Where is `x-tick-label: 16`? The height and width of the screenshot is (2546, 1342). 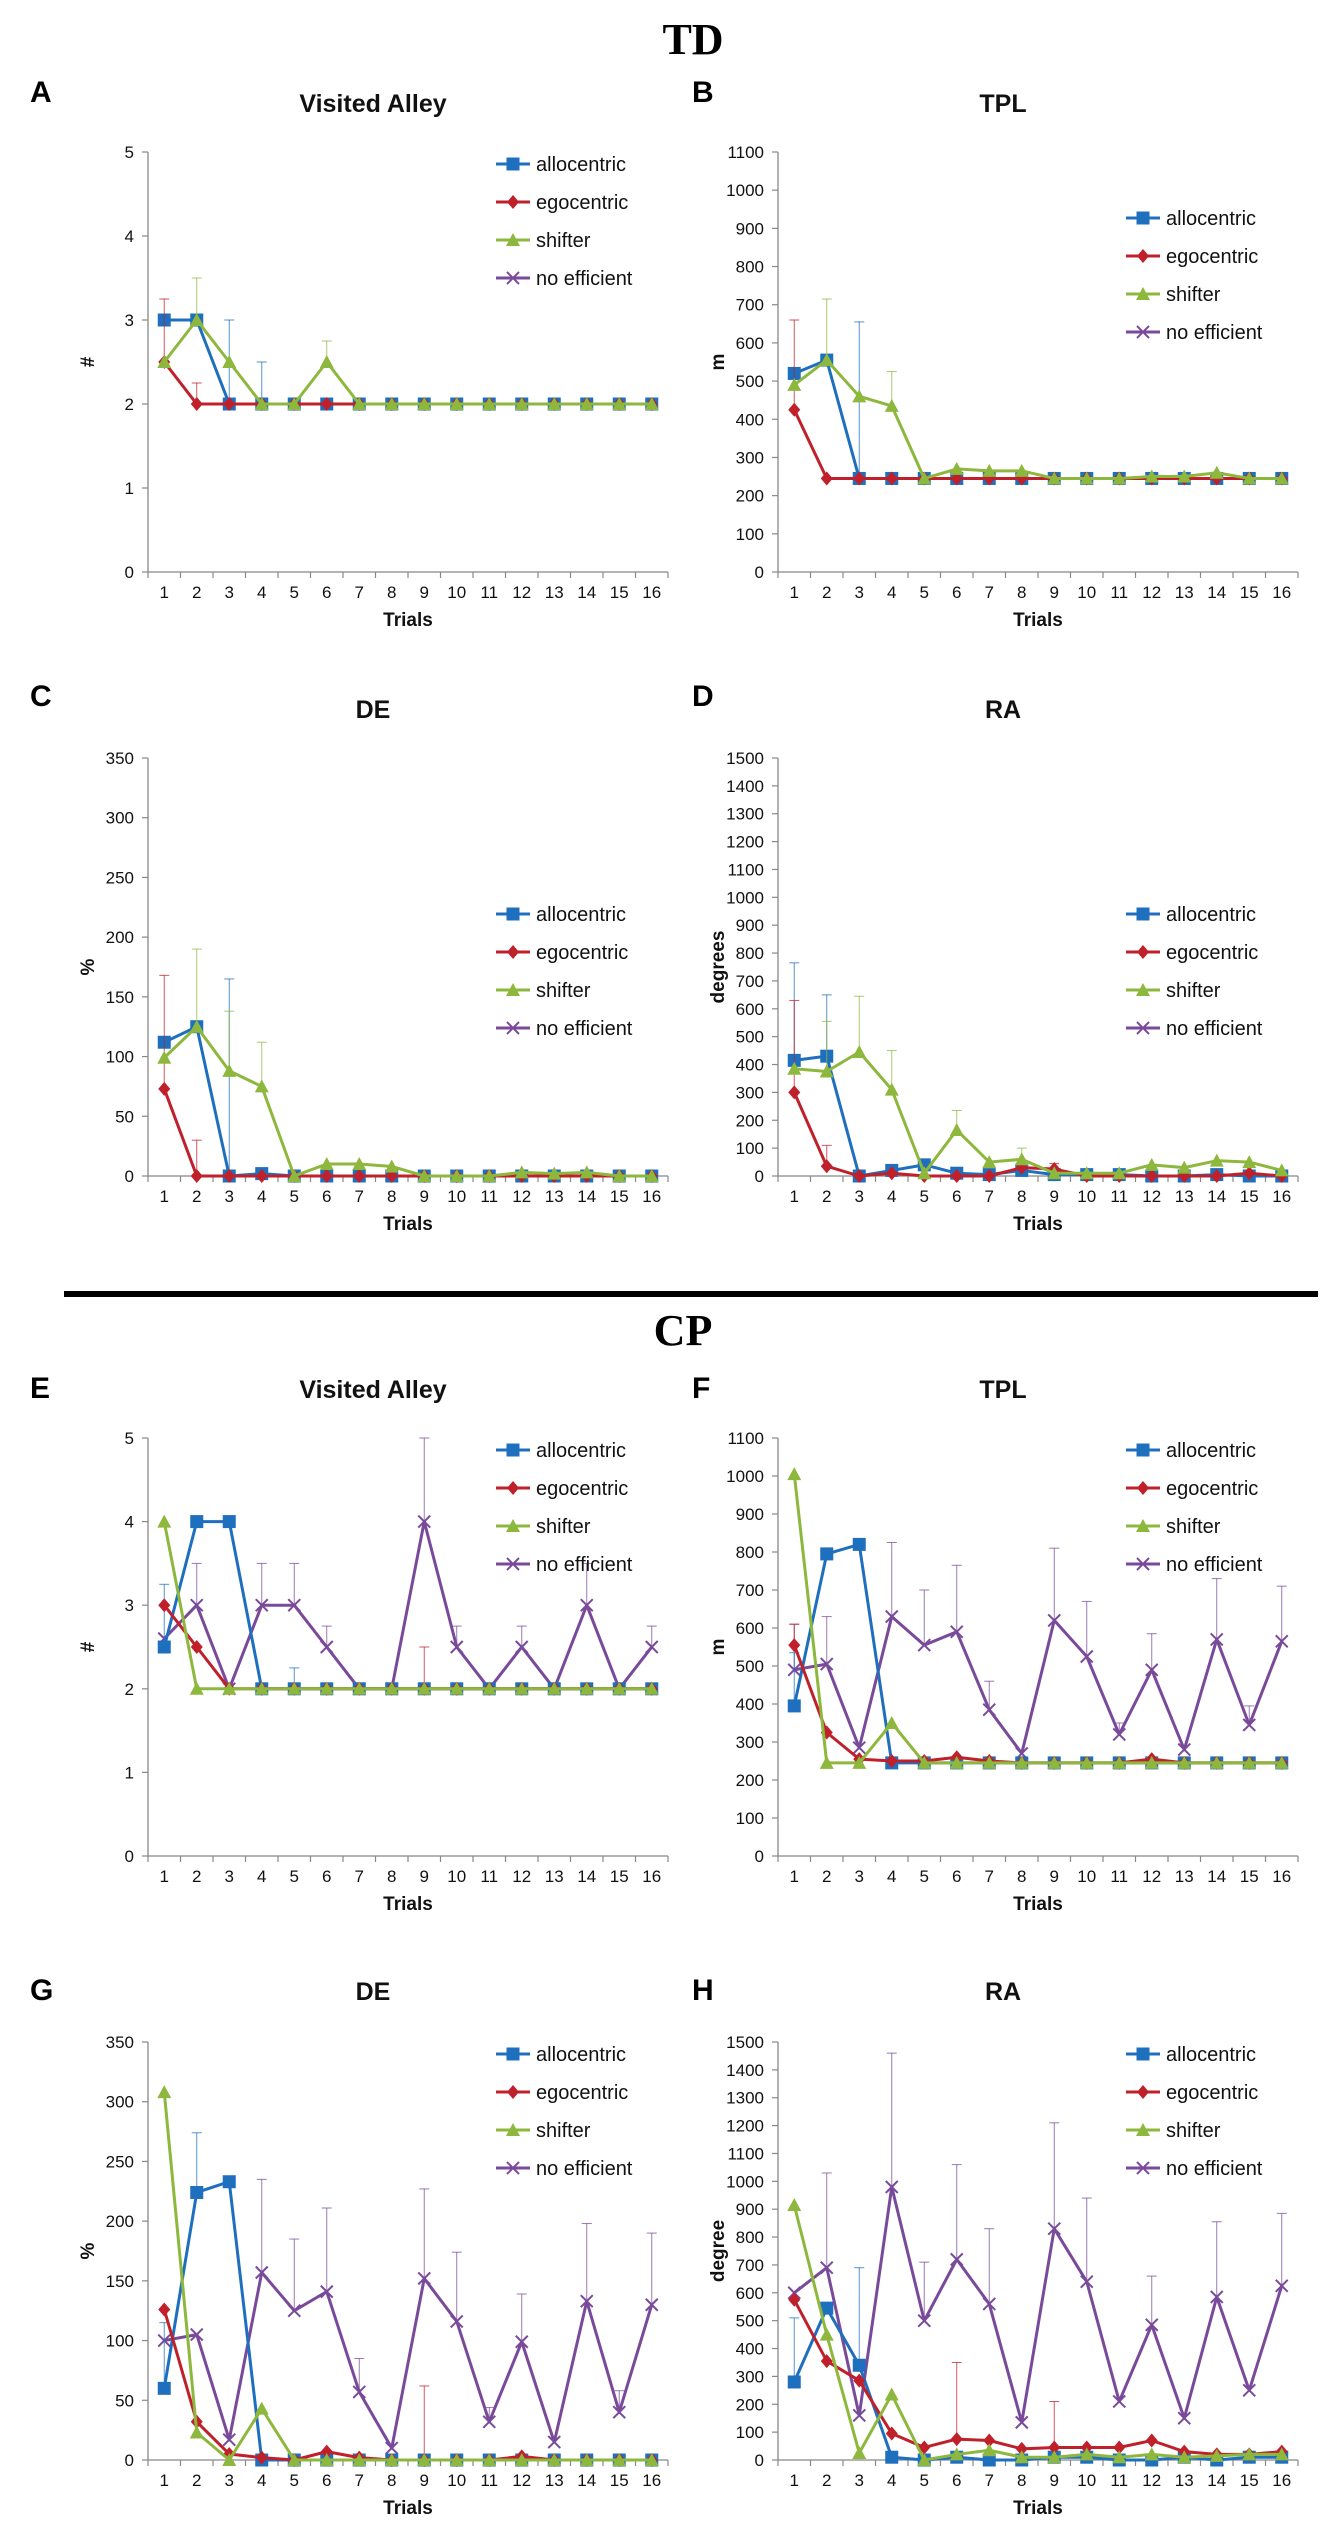 x-tick-label: 16 is located at coordinates (651, 592).